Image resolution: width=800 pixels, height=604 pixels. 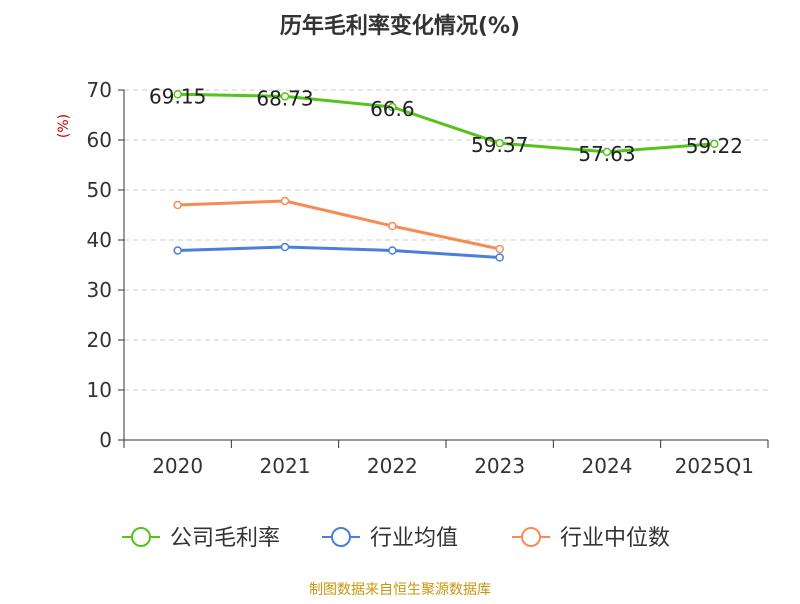 I want to click on legend: 公司毛利率 行业均值 行业中位数, so click(x=396, y=538).